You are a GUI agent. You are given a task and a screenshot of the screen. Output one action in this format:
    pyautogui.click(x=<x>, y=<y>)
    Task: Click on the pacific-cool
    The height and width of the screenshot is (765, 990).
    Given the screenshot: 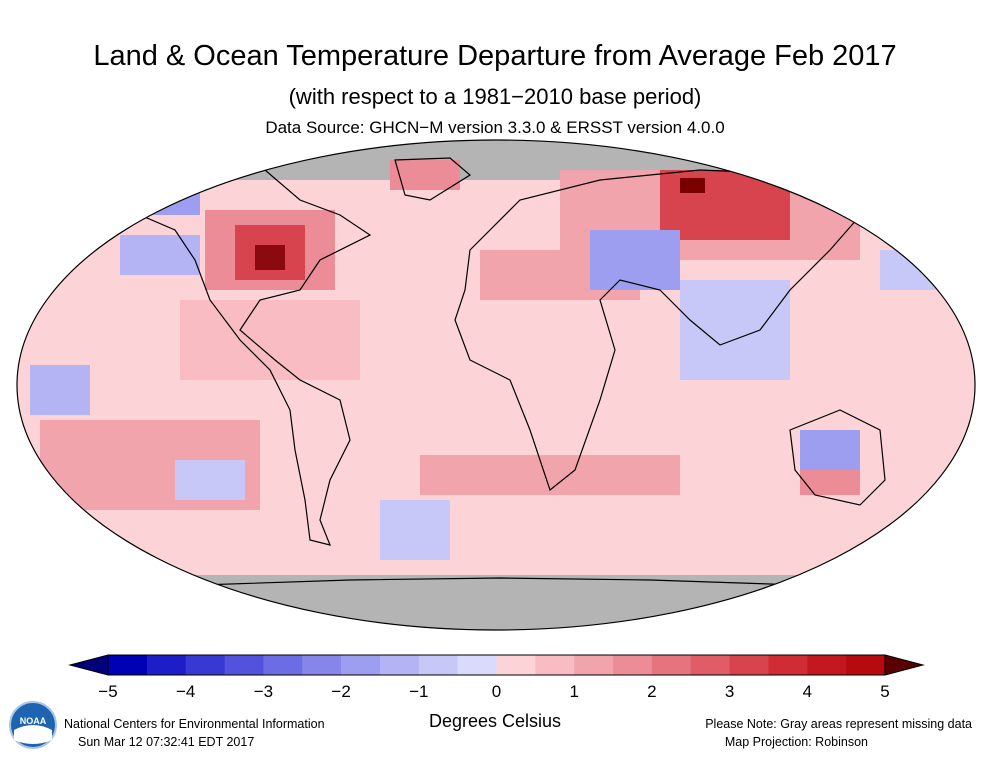 What is the action you would take?
    pyautogui.click(x=160, y=255)
    